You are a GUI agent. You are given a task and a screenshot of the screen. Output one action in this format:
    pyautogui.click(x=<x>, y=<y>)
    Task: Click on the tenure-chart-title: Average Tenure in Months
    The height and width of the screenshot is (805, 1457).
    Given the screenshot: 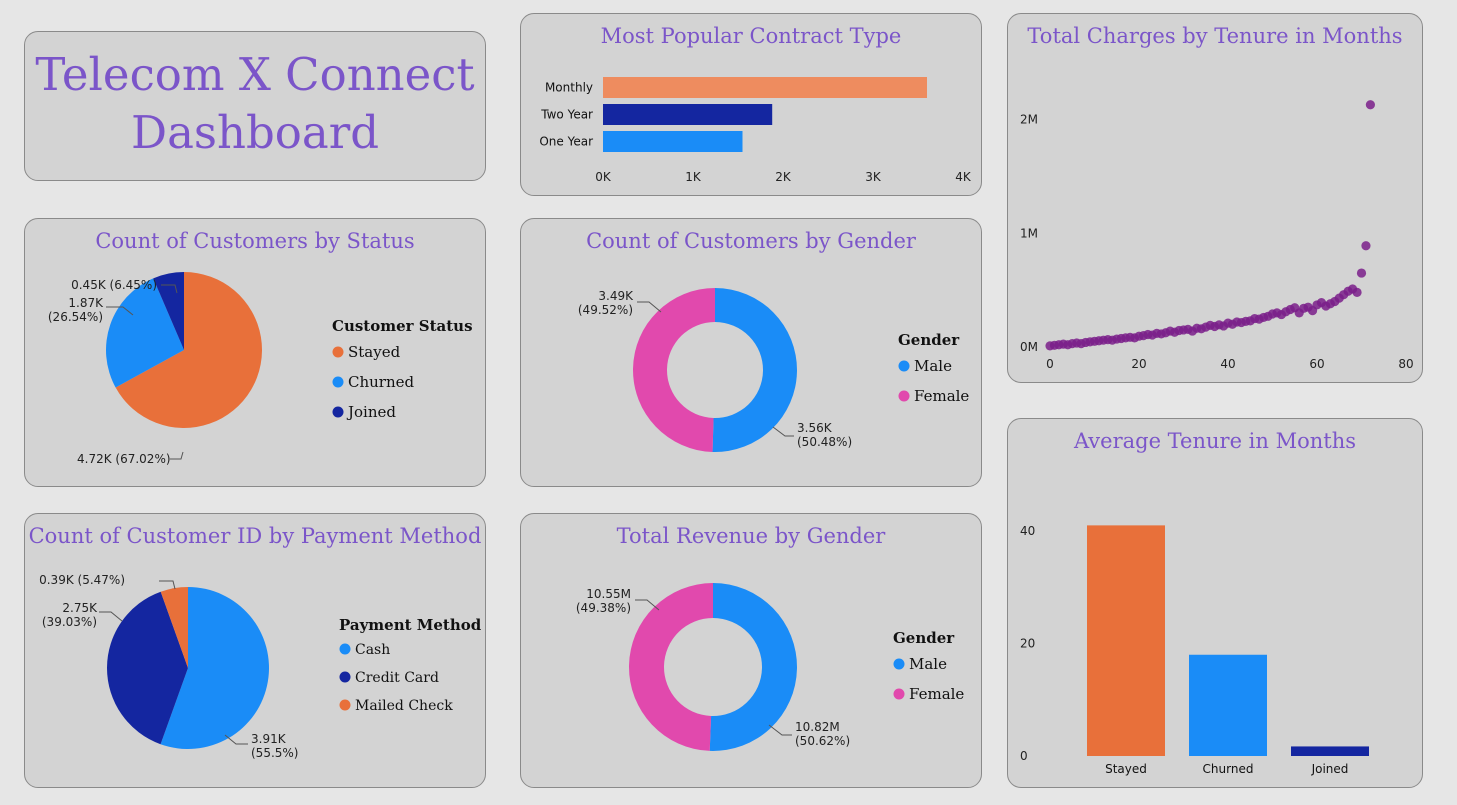 What is the action you would take?
    pyautogui.click(x=1215, y=441)
    